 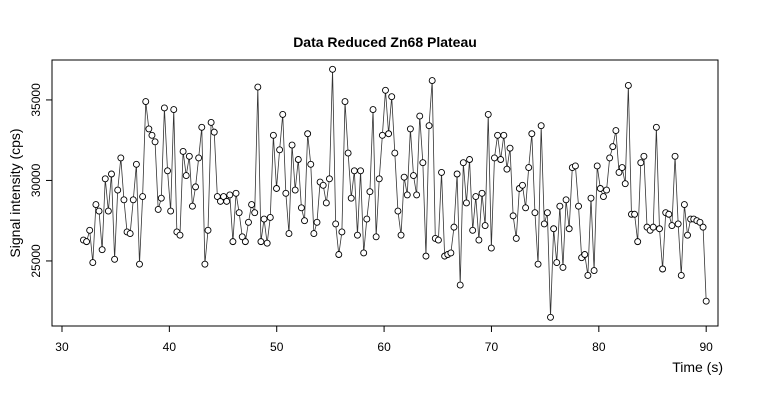 What do you see at coordinates (36, 180) in the screenshot?
I see `y-tick-label: 30000` at bounding box center [36, 180].